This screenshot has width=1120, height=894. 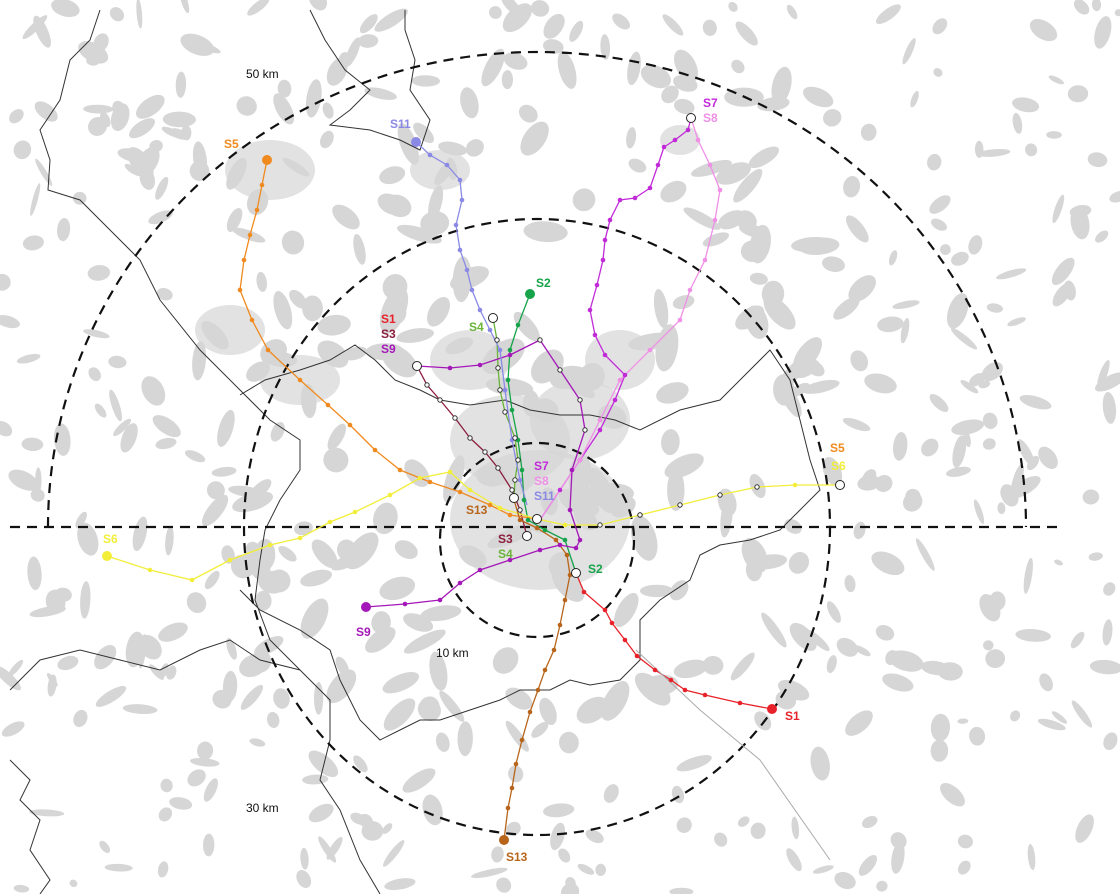 I want to click on ring-10km, so click(x=537, y=540).